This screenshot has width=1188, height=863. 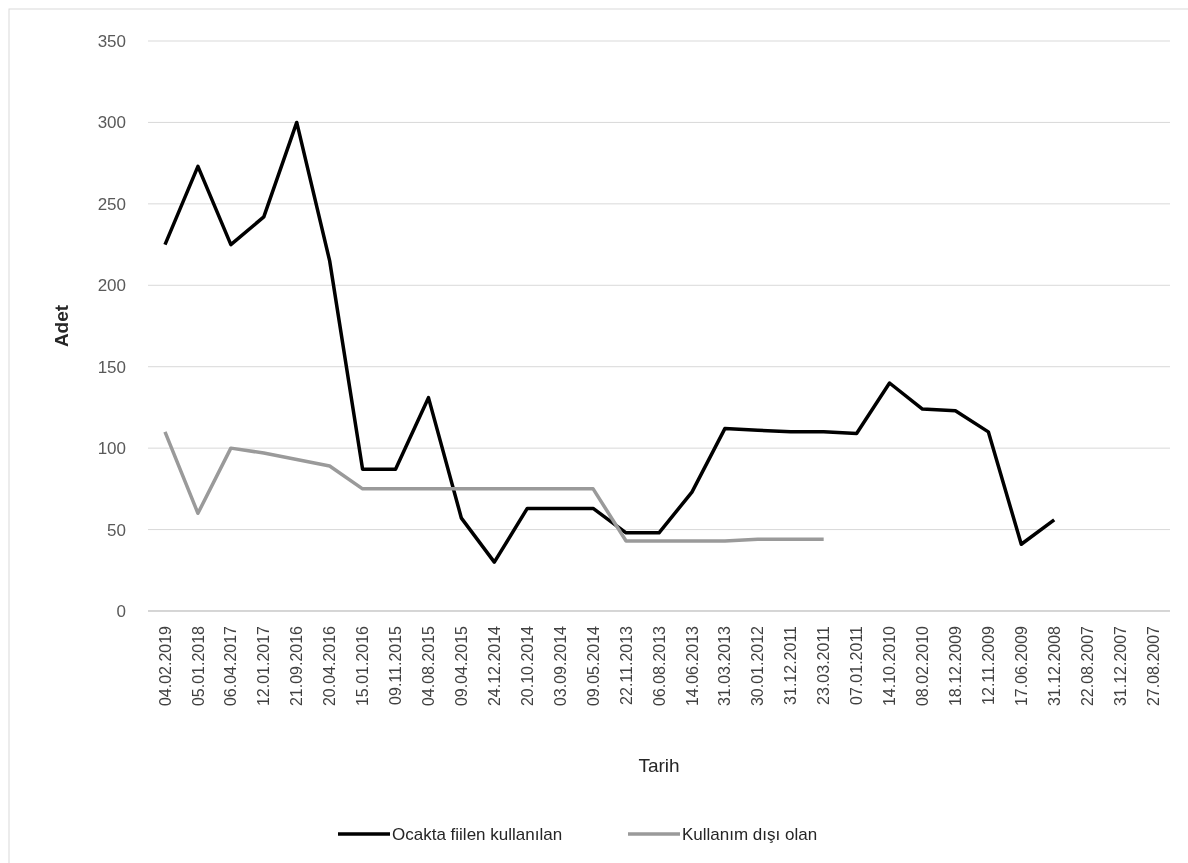 I want to click on y-axis-title: Adet, so click(x=61, y=326).